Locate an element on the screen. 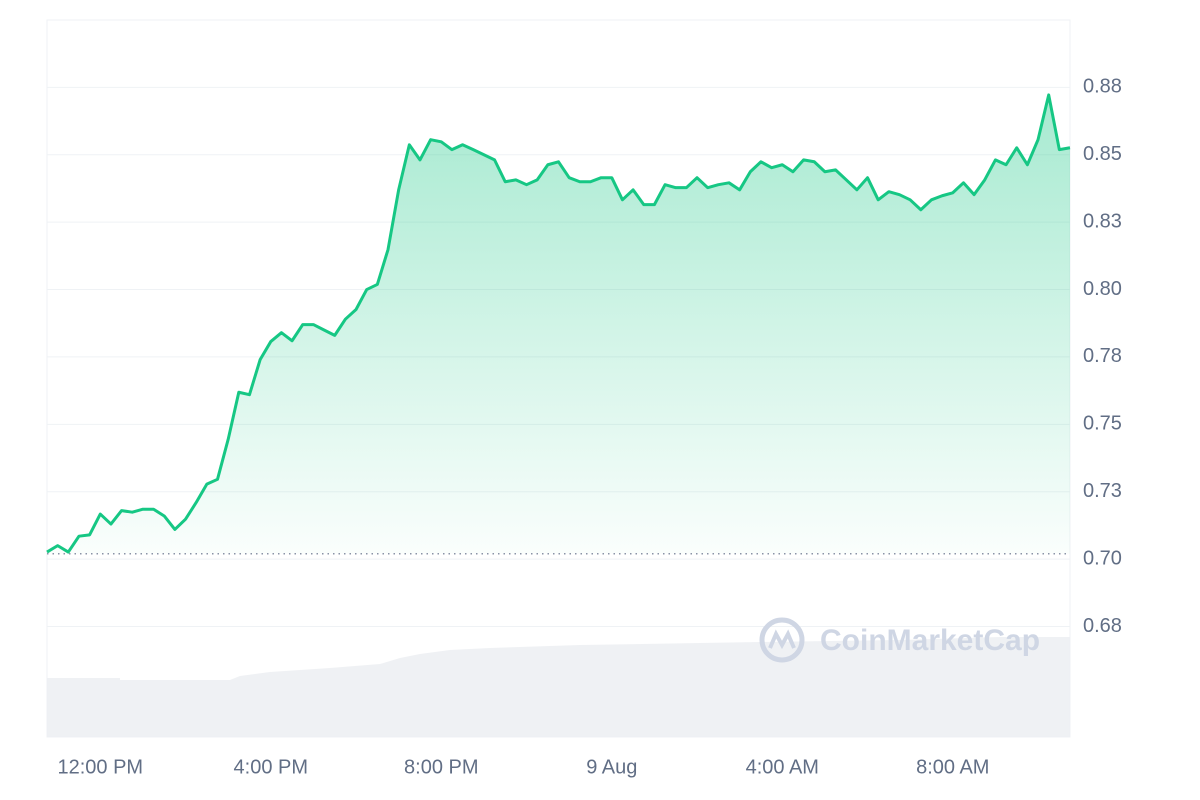  y-tick-label: 0.73 is located at coordinates (1102, 491).